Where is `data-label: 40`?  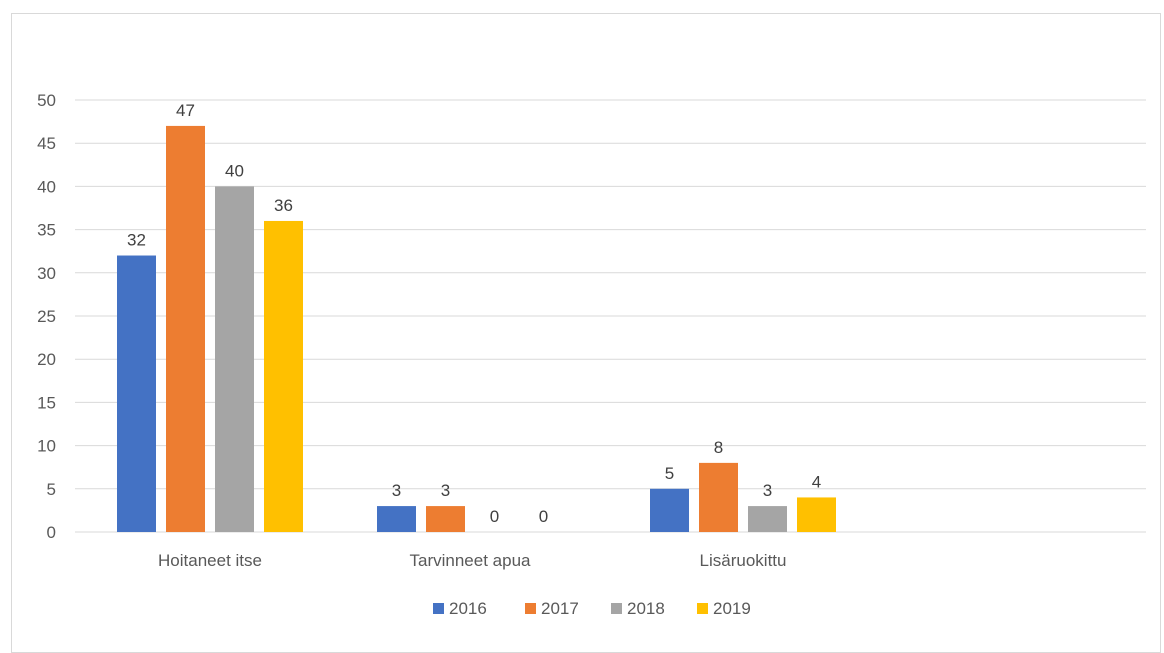
data-label: 40 is located at coordinates (234, 170).